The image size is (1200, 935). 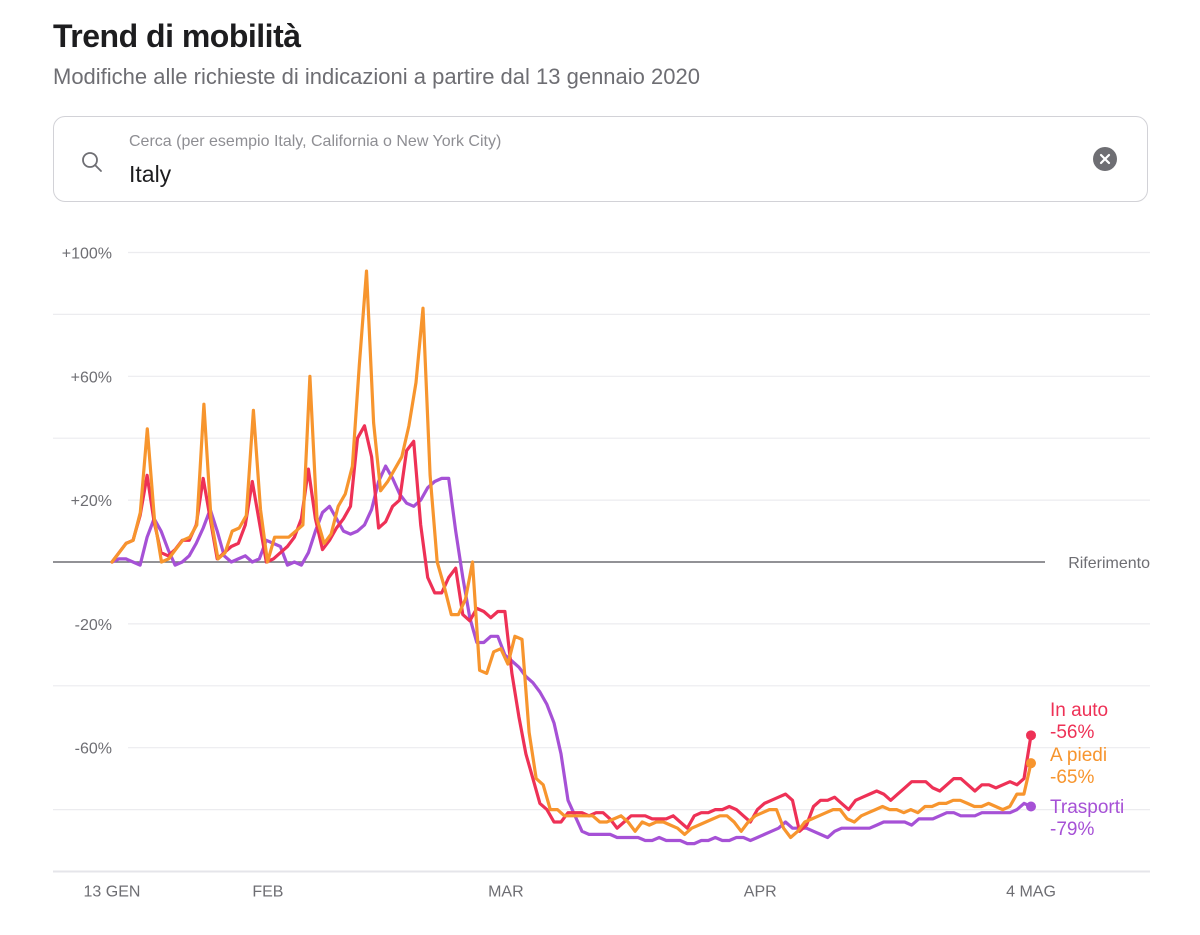 I want to click on series-labels: In auto-56%A piedi-65% Trasporti-79%, so click(x=1087, y=770).